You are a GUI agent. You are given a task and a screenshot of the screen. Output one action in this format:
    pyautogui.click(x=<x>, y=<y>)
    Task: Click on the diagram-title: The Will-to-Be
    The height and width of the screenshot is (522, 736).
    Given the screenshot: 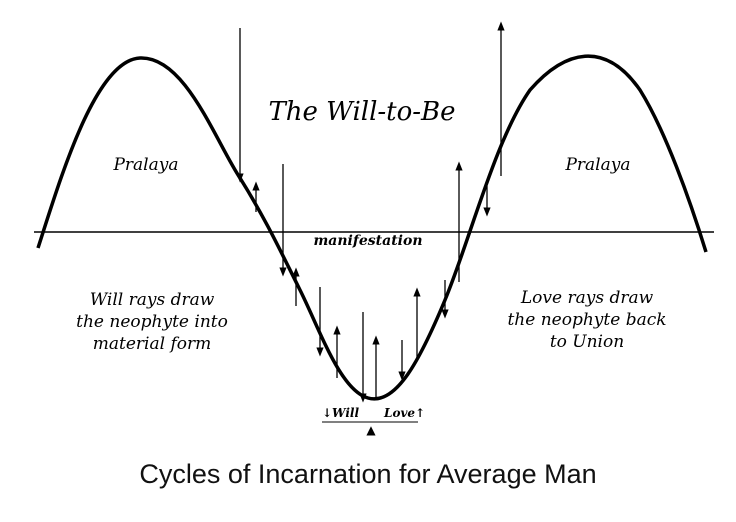 What is the action you would take?
    pyautogui.click(x=361, y=112)
    